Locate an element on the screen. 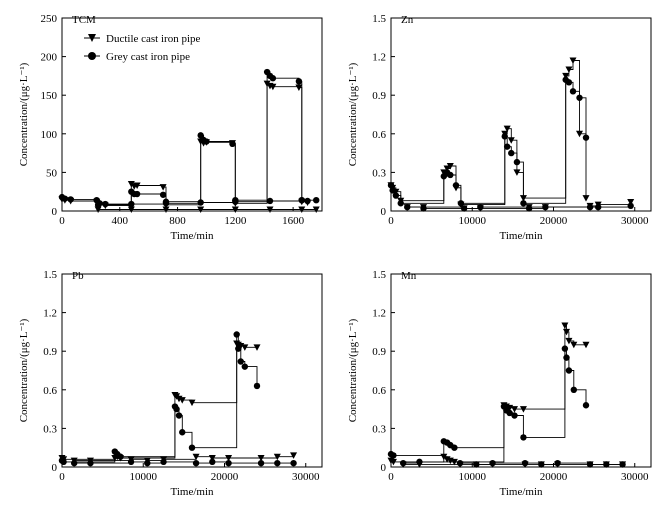 The image size is (671, 513). x-tick-label: 800 is located at coordinates (177, 221).